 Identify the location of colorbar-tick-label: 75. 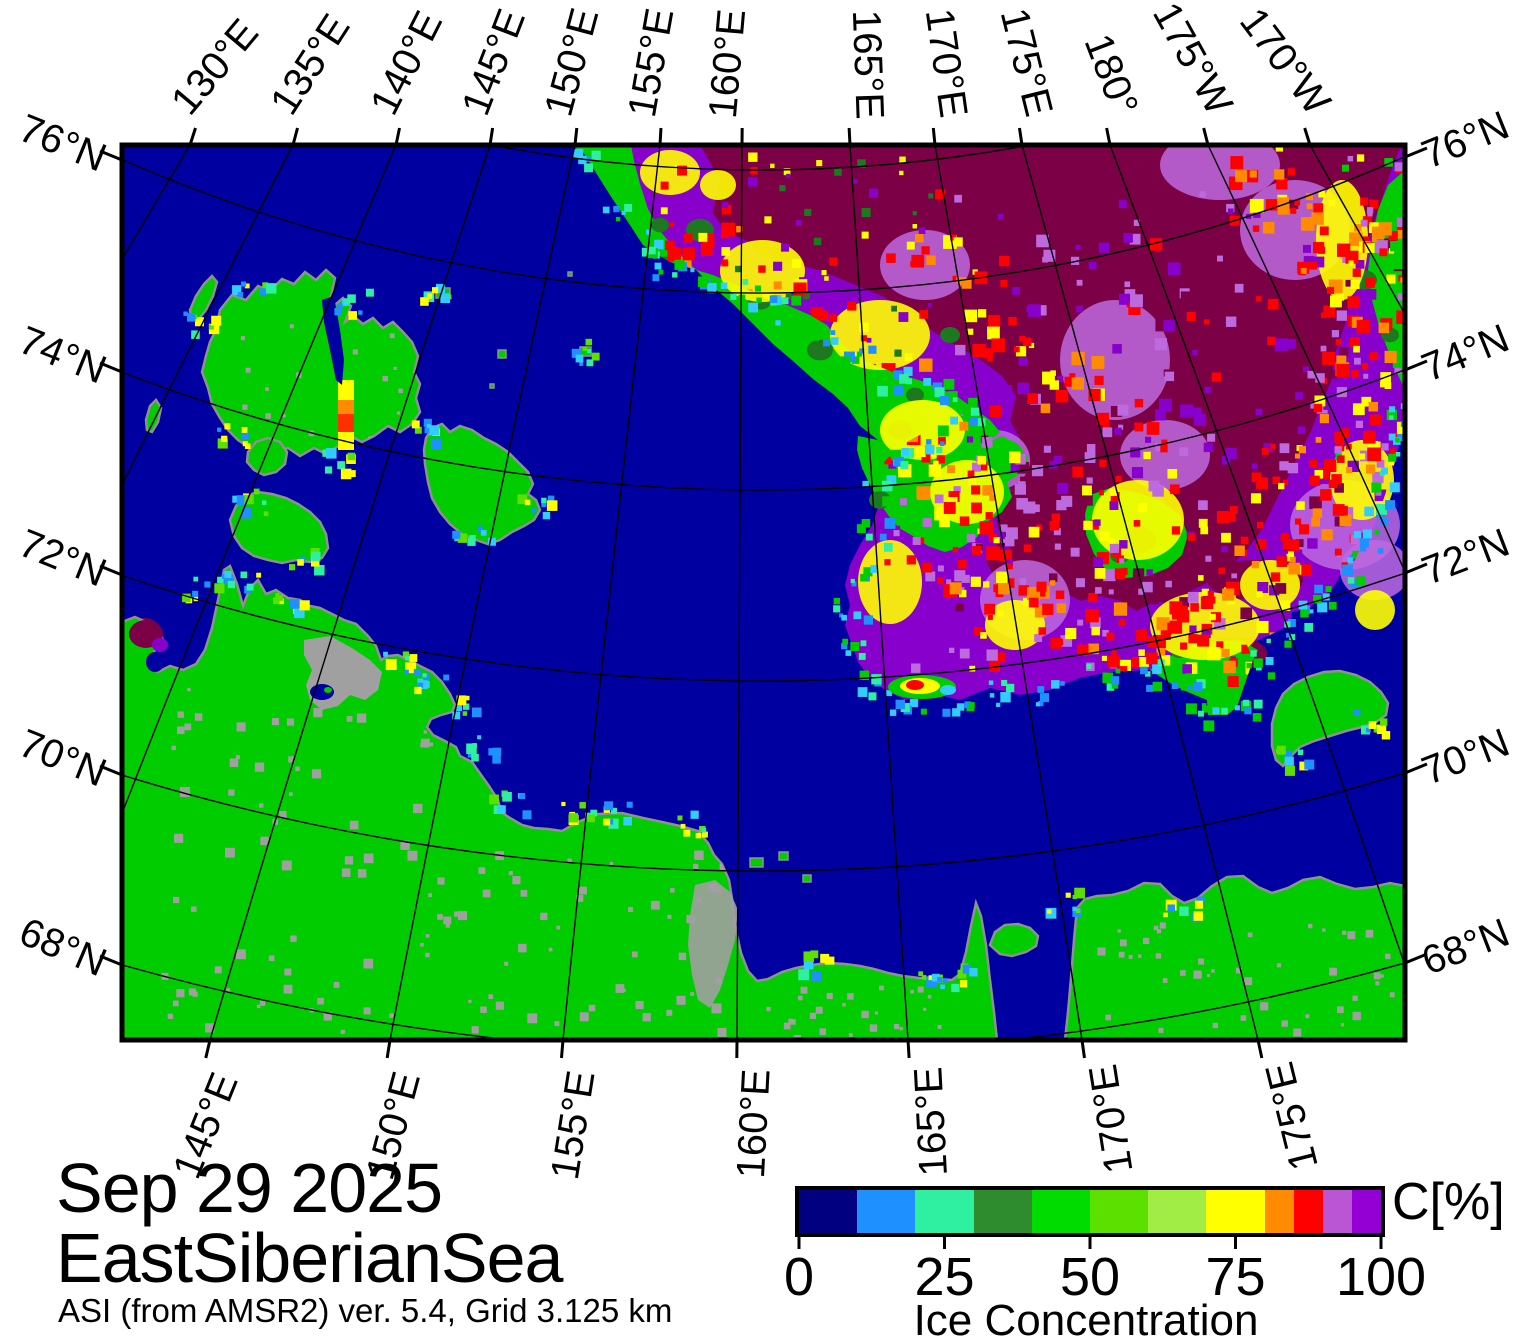
(1235, 1277).